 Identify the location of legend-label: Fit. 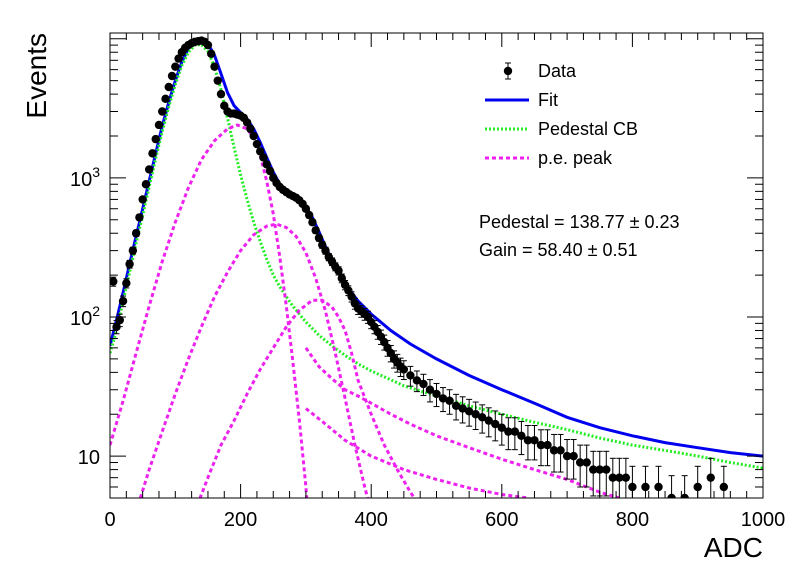
(548, 100).